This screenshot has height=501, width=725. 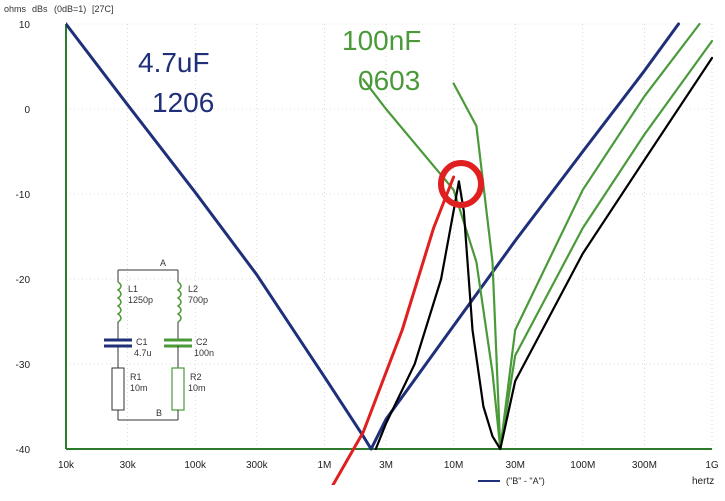 I want to click on inductor-l2-symbol, so click(x=179, y=302).